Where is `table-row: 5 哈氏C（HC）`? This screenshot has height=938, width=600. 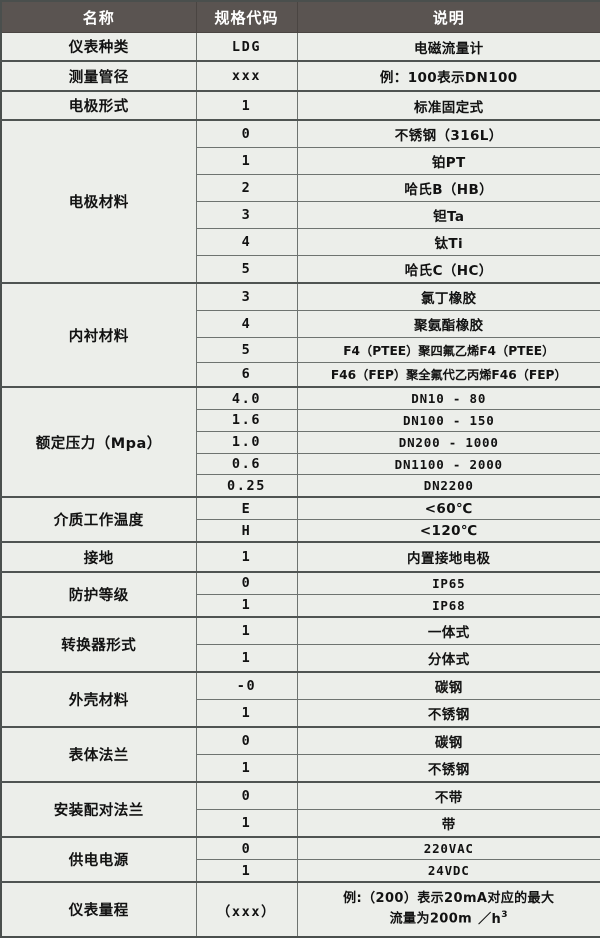
table-row: 5 哈氏C（HC） is located at coordinates (300, 269).